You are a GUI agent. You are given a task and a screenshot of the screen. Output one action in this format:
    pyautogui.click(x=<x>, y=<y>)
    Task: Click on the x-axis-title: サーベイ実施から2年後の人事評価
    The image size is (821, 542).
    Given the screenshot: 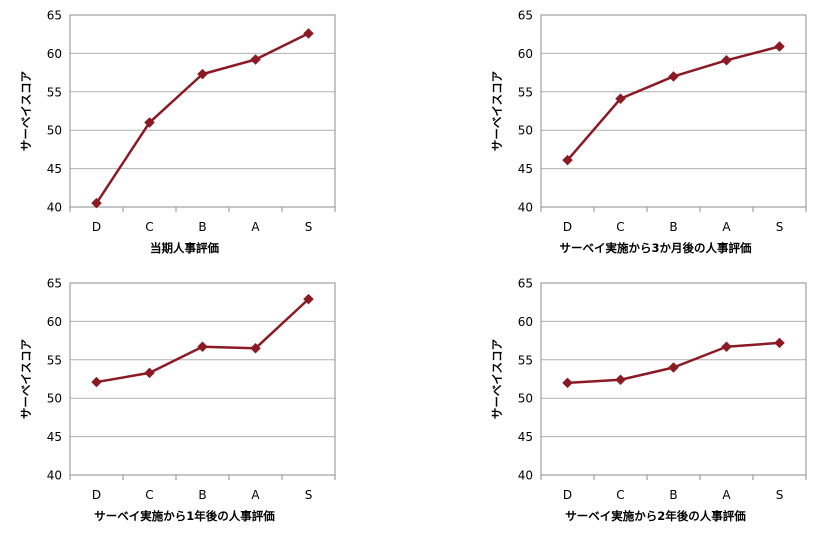 What is the action you would take?
    pyautogui.click(x=655, y=516)
    